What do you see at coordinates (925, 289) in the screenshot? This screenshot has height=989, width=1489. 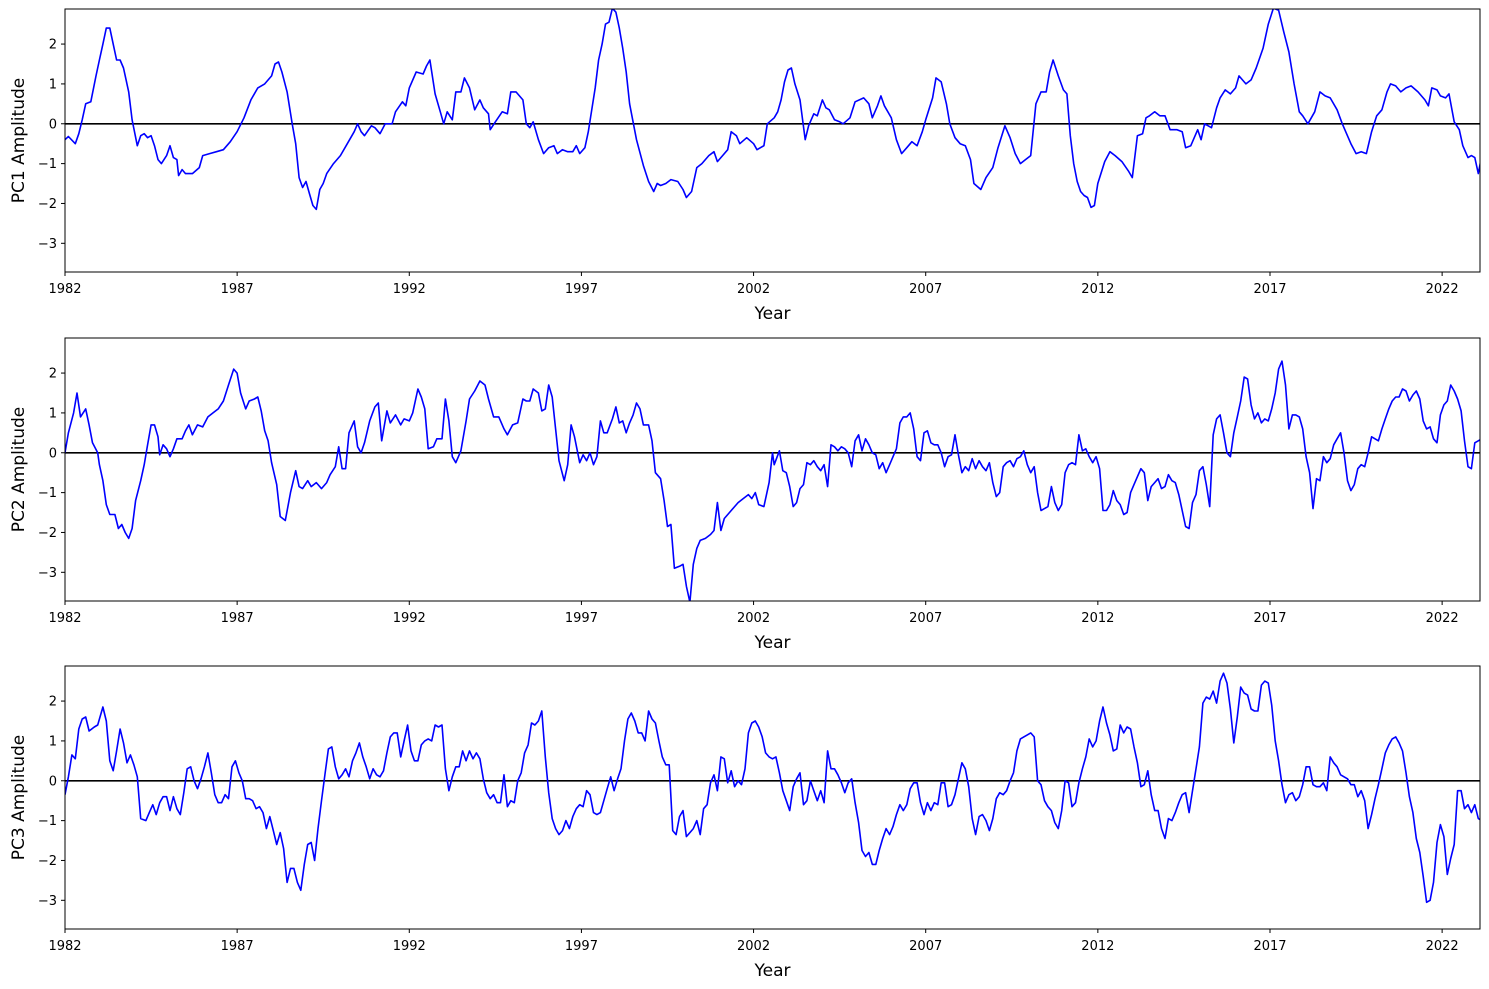 I see `x-tick-label-pc1: 2007` at bounding box center [925, 289].